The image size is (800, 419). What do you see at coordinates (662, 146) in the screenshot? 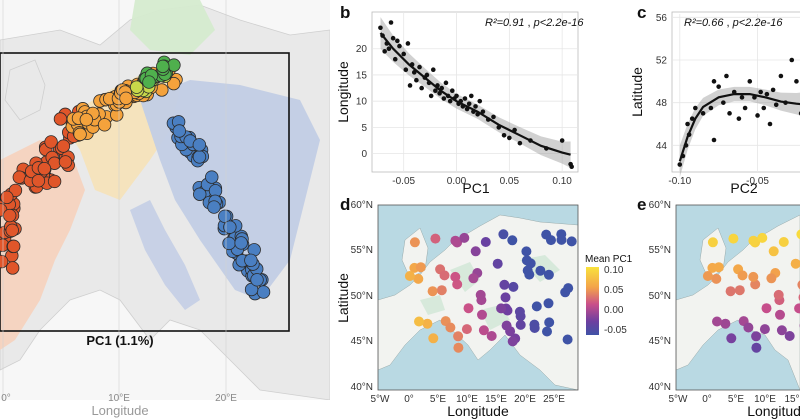
I see `panel-c-ytick-label: 44` at bounding box center [662, 146].